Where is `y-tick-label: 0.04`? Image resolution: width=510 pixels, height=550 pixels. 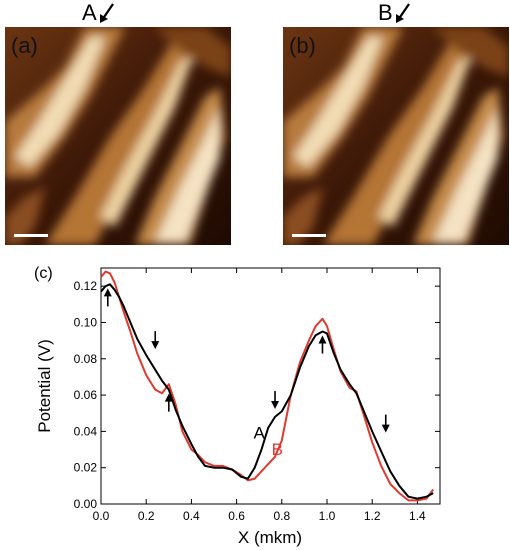 y-tick-label: 0.04 is located at coordinates (86, 431).